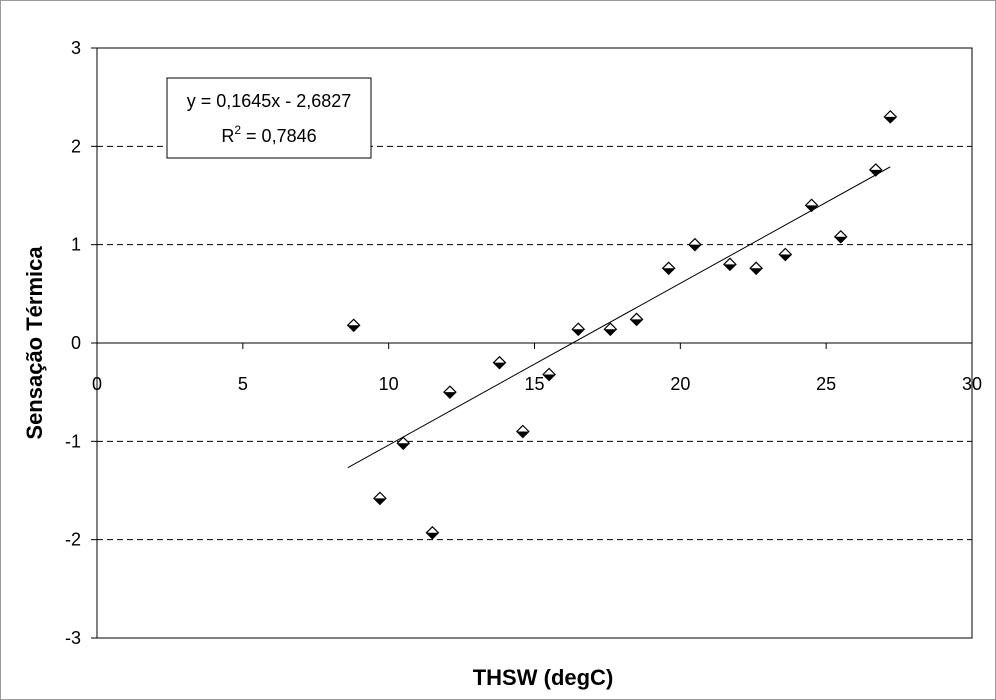 The width and height of the screenshot is (996, 700). I want to click on x-tick-label: 5, so click(243, 384).